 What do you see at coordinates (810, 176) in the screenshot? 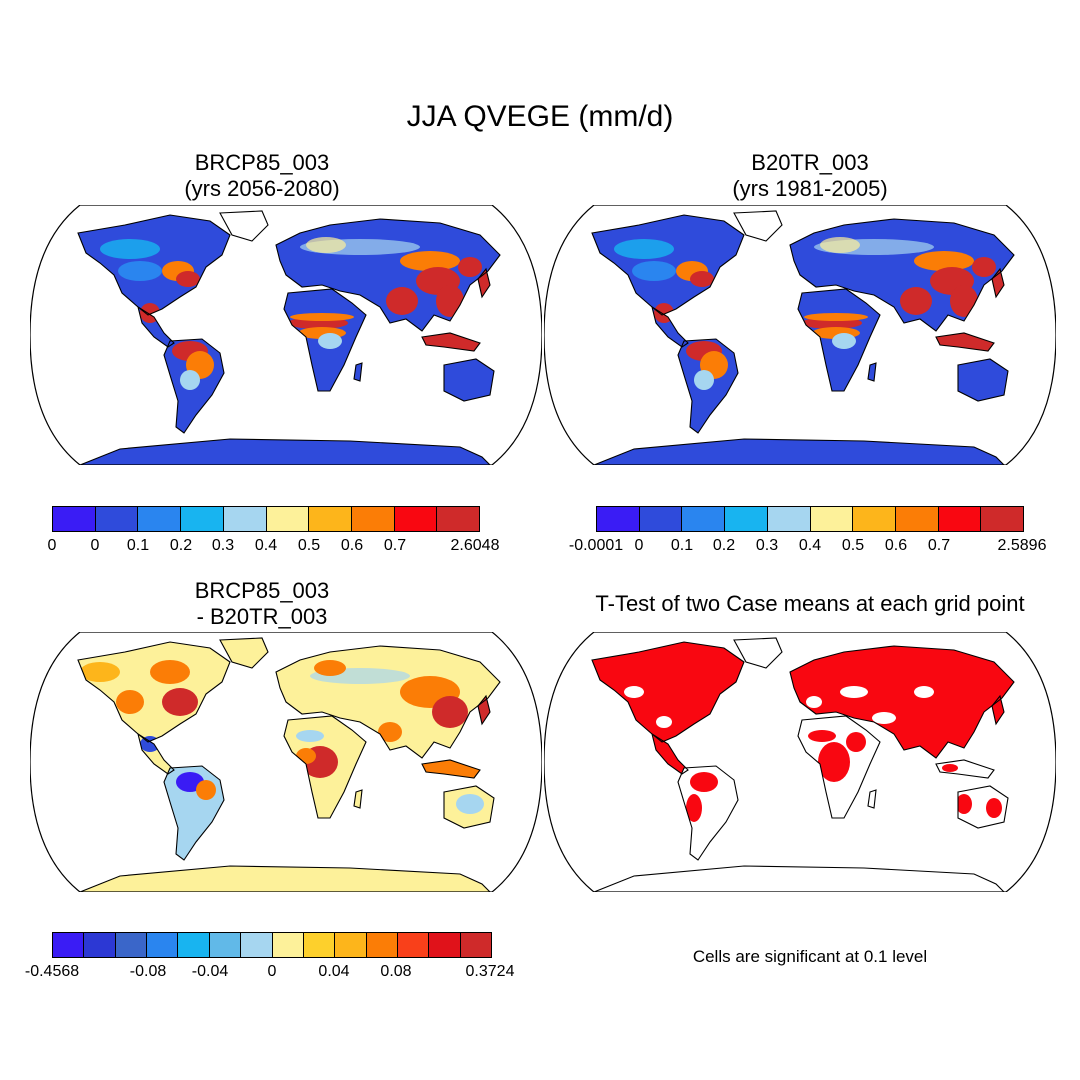
I see `panel-title-historical: B20TR_003 (yrs 1981-2005)` at bounding box center [810, 176].